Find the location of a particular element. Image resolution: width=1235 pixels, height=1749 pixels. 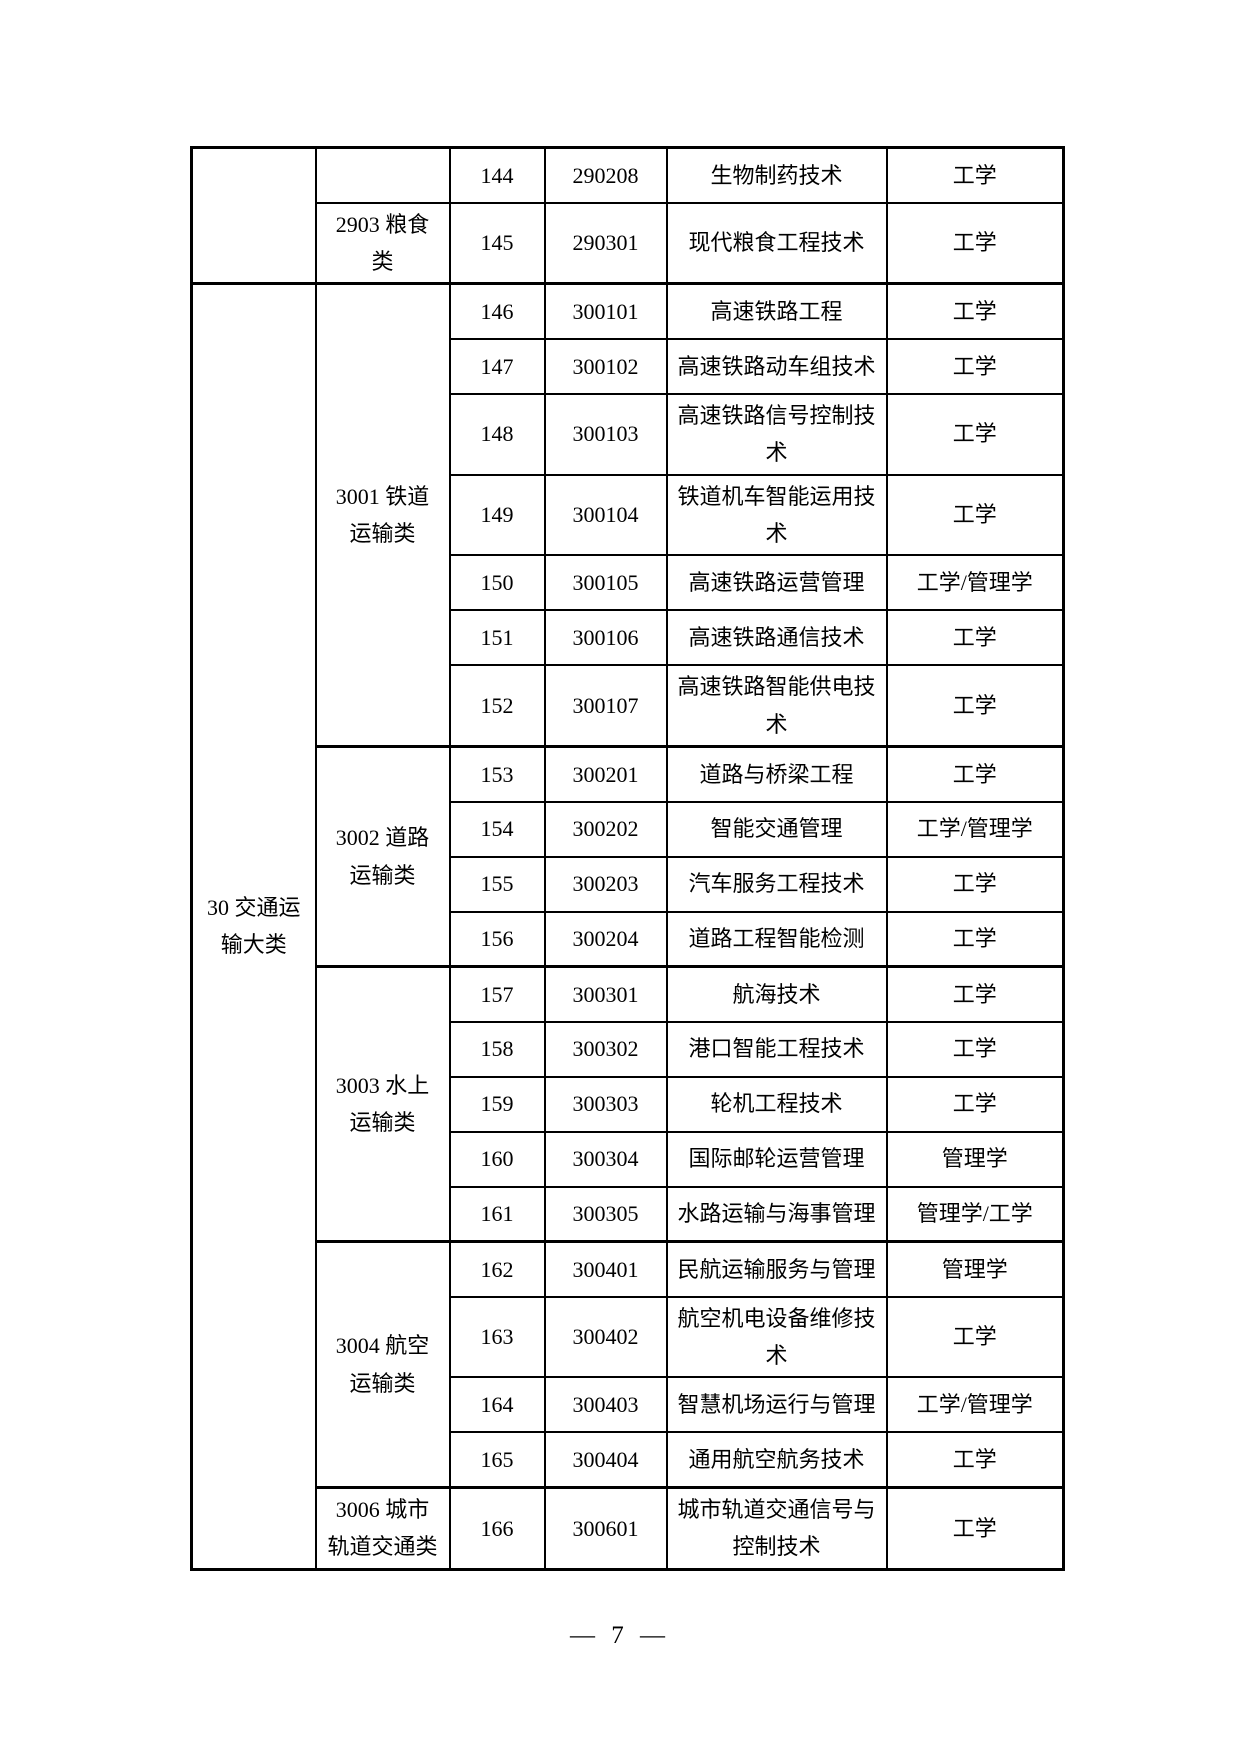

cell-no: 164 is located at coordinates (497, 1405).